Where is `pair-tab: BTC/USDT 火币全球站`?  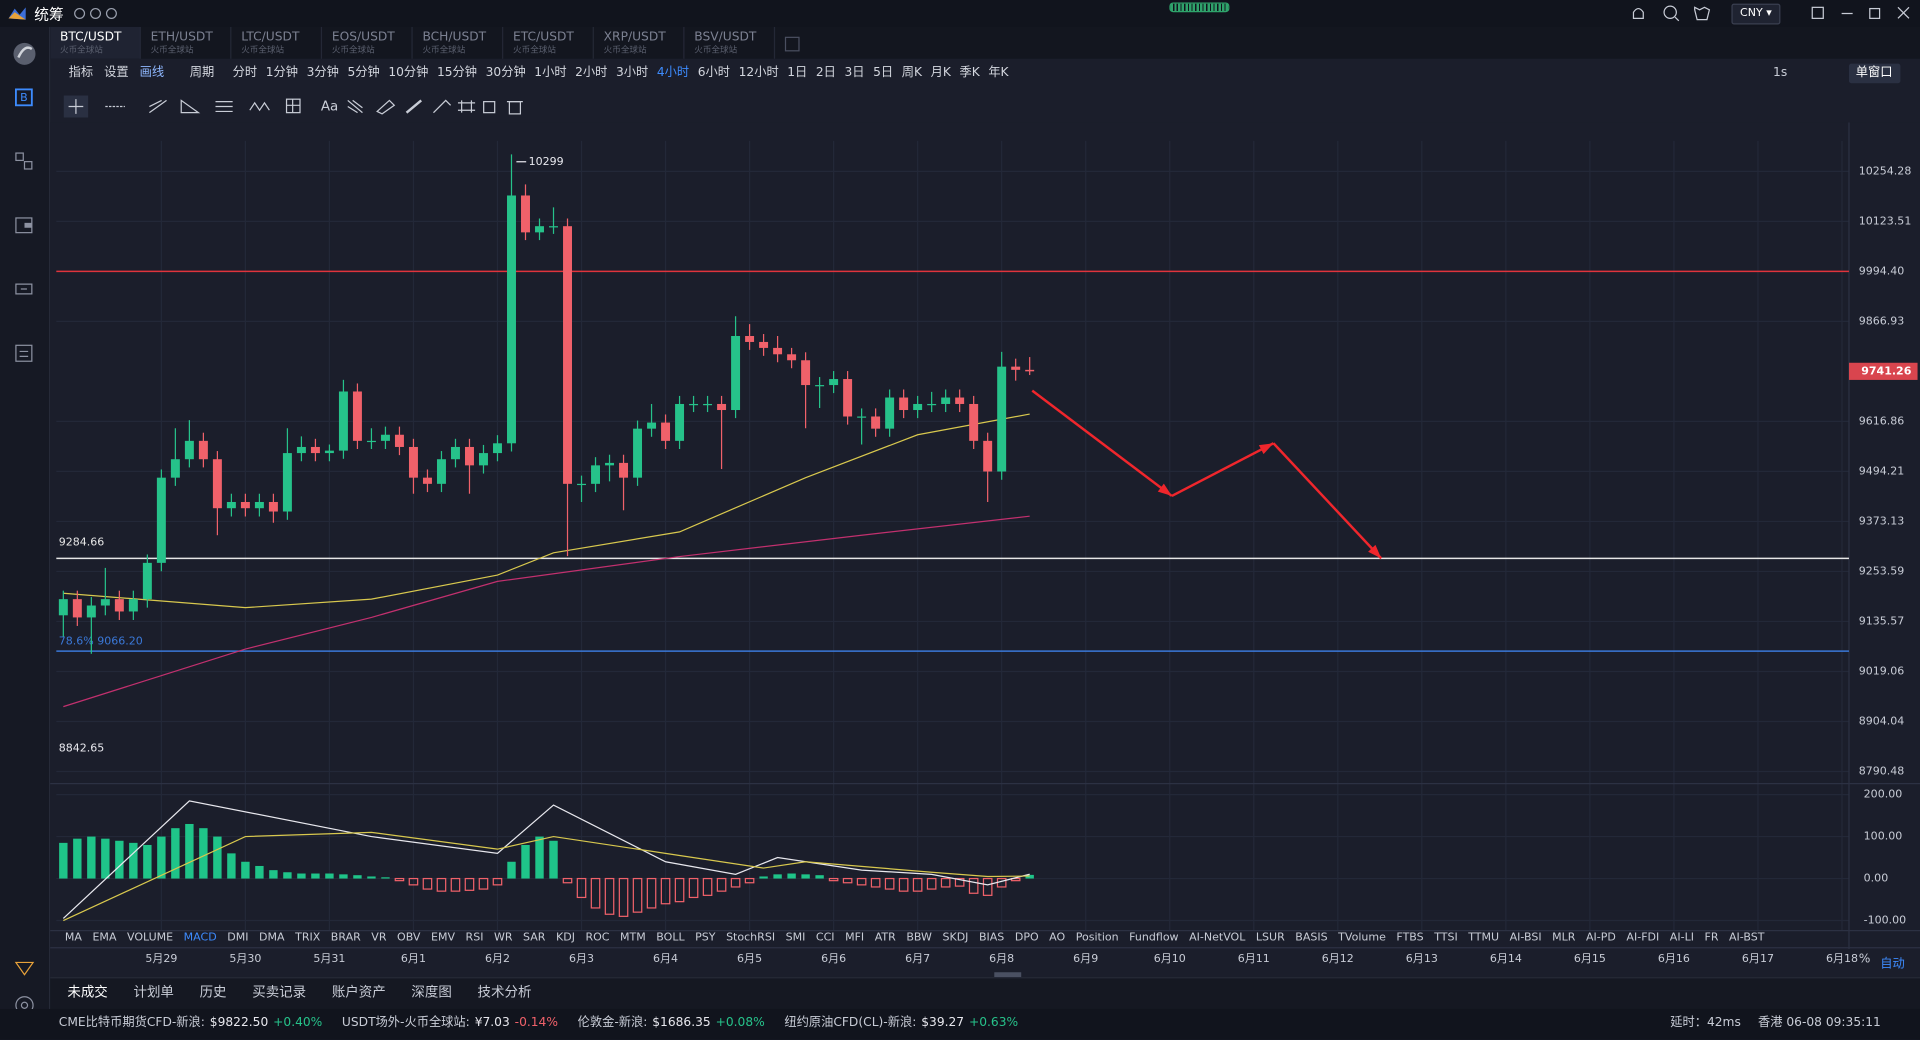
pair-tab: BTC/USDT 火币全球站 is located at coordinates (95, 42).